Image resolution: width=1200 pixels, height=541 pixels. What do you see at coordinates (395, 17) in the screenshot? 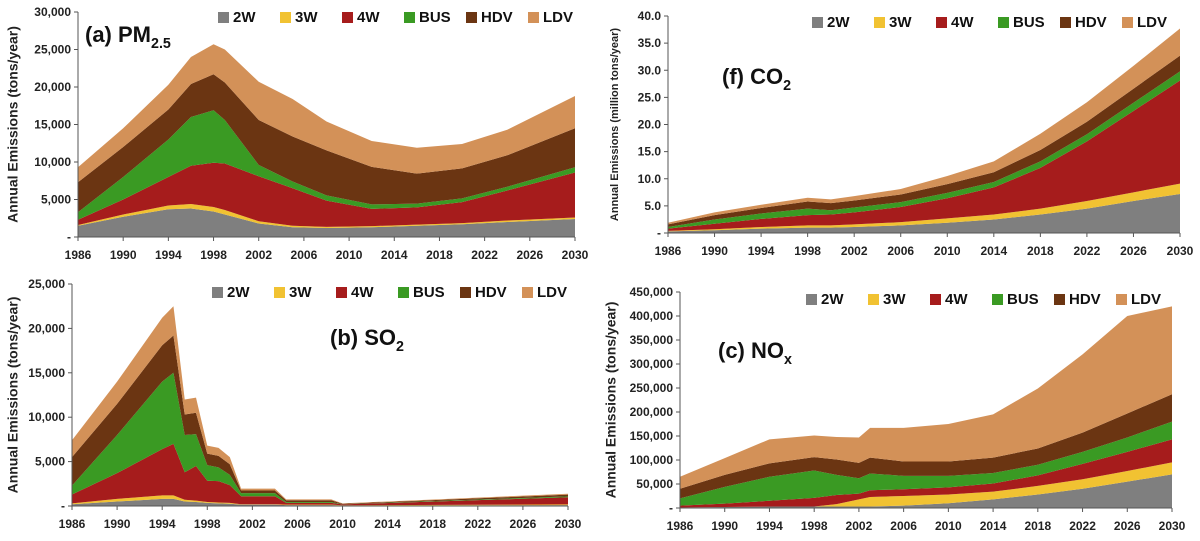
I see `legend-pm25: 2W 3W 4W BUS HDV LDV` at bounding box center [395, 17].